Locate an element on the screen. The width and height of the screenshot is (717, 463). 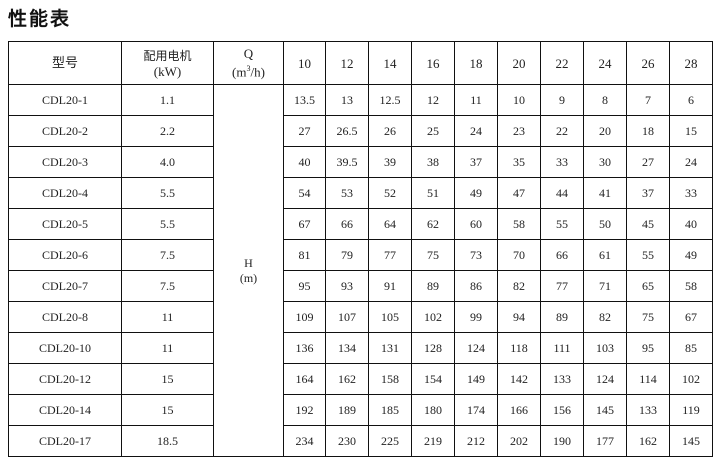
head-cell: 94 is located at coordinates (519, 317).